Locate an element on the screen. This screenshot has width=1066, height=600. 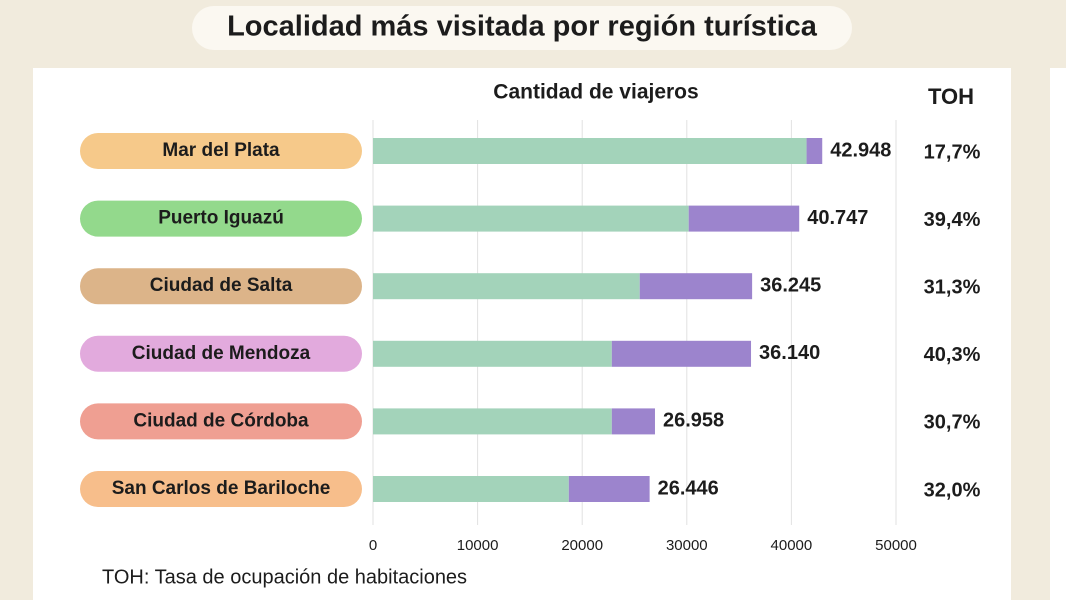
total-label: 36.245 is located at coordinates (790, 285).